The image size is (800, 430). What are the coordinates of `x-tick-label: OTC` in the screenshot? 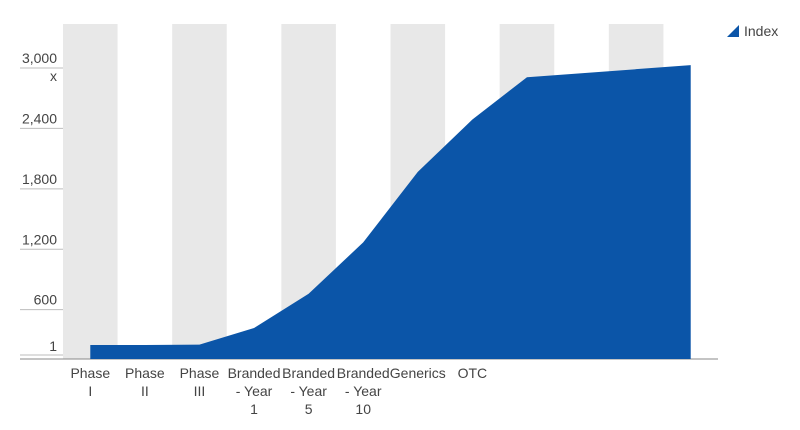 It's located at (473, 373).